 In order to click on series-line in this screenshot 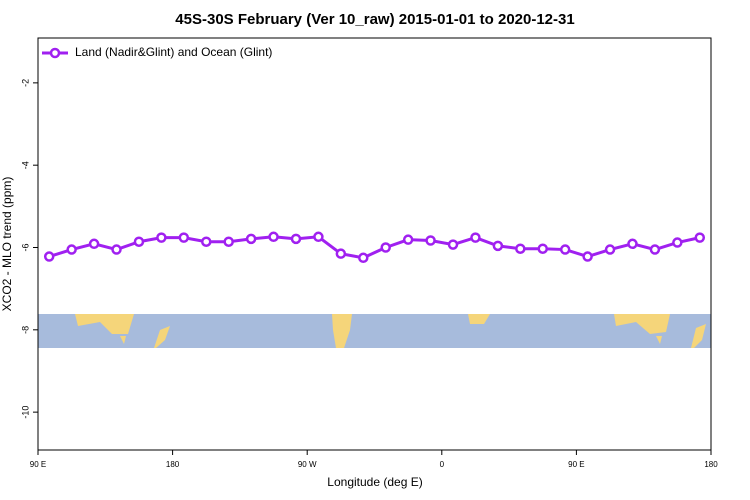, I will do `click(374, 247)`.